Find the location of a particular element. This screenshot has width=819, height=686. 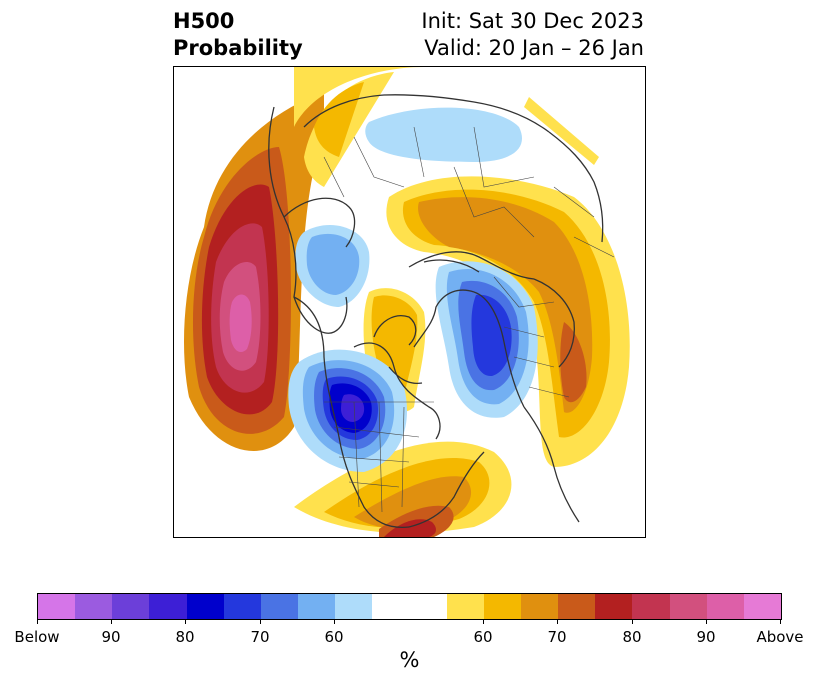

anomaly-north-pacific-ridge is located at coordinates (254, 271).